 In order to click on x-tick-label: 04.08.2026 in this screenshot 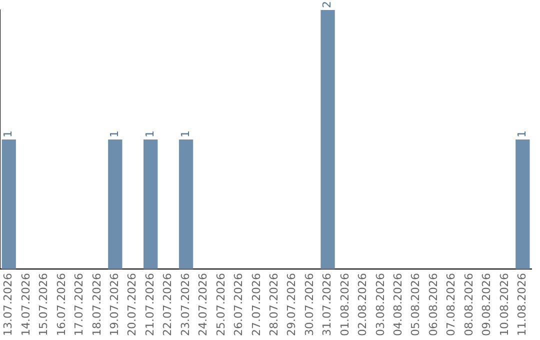, I will do `click(398, 304)`.